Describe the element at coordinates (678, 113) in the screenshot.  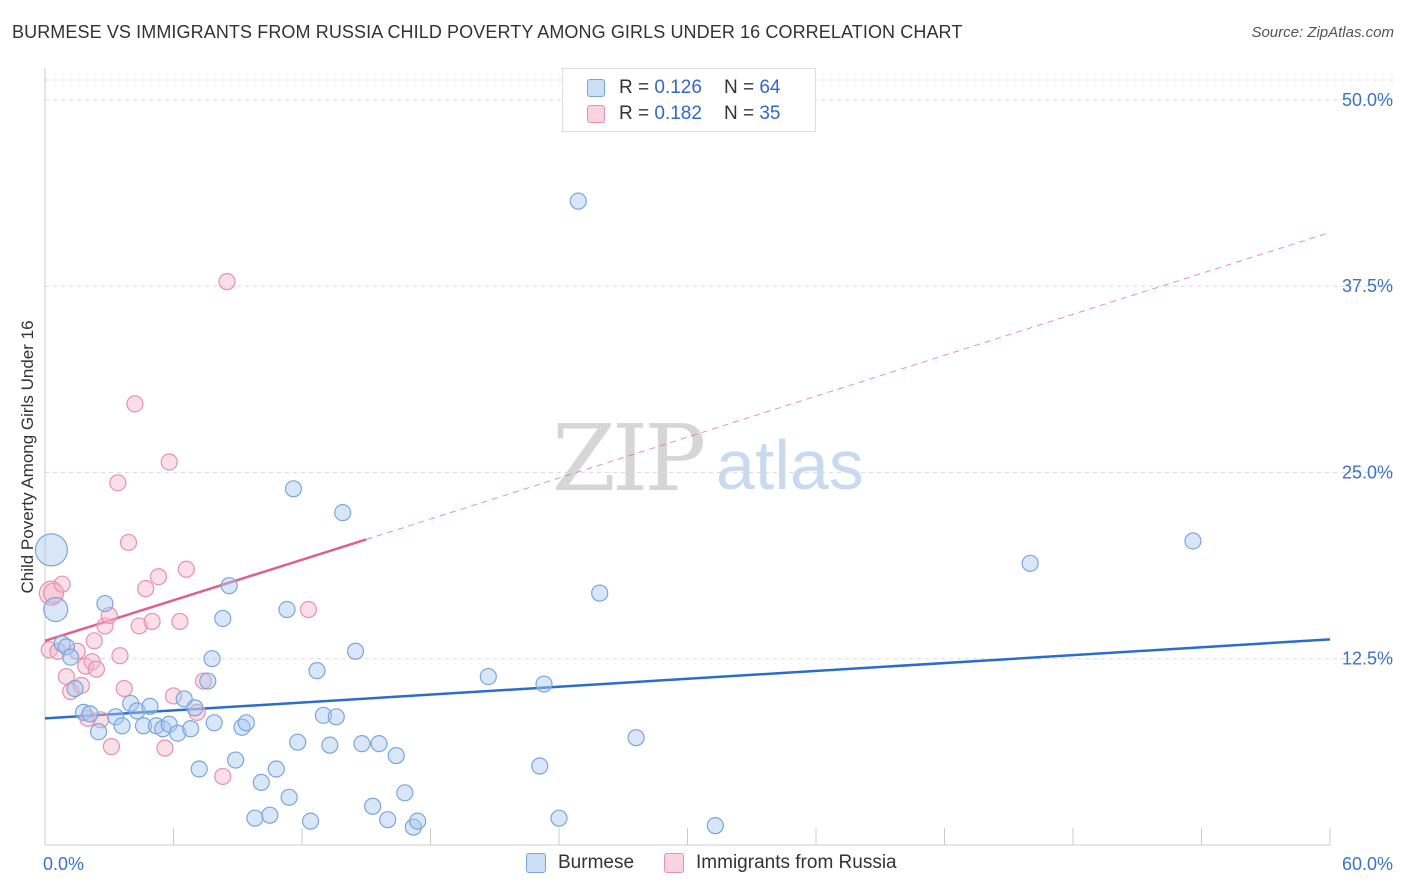
I see `legend-r-value: 0.182` at that location.